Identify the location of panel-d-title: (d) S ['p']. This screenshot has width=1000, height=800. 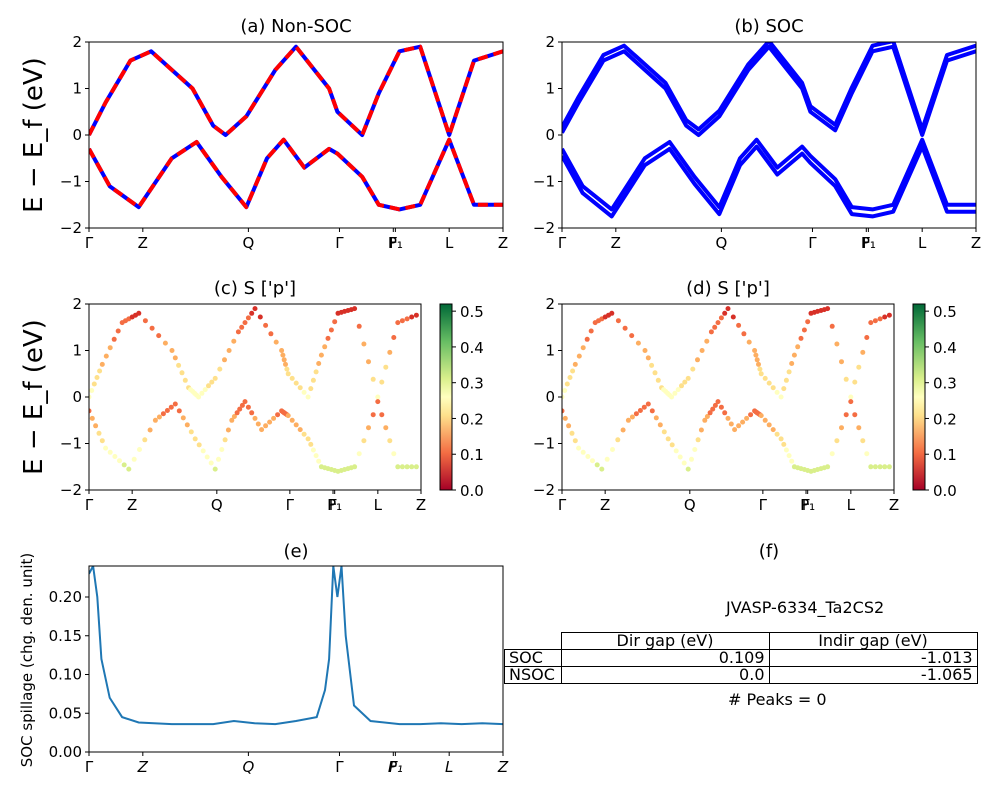
(728, 288).